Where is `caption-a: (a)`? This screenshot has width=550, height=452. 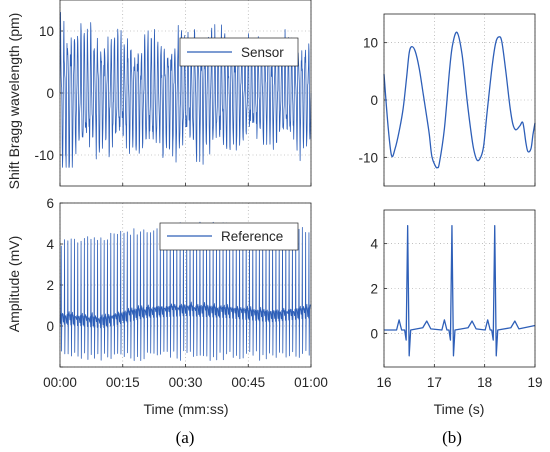
caption-a: (a) is located at coordinates (185, 437).